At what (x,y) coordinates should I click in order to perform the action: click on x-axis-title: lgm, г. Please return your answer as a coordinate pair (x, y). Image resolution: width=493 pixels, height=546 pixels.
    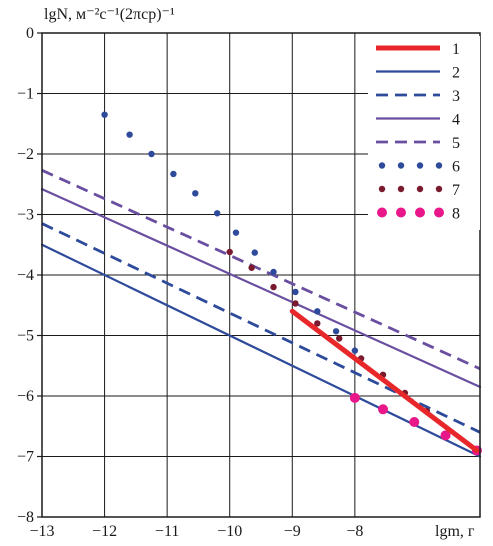
    Looking at the image, I should click on (455, 531).